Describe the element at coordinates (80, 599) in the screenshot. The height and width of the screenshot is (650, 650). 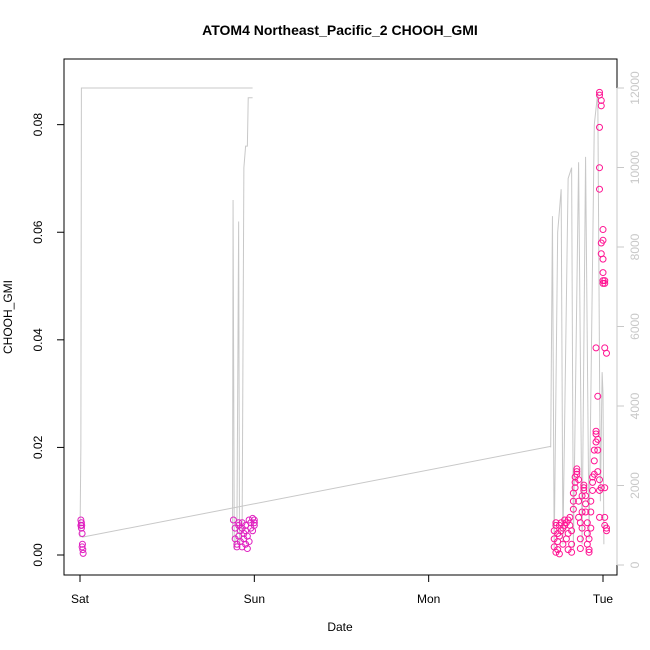
I see `x-tick-label: Sat` at that location.